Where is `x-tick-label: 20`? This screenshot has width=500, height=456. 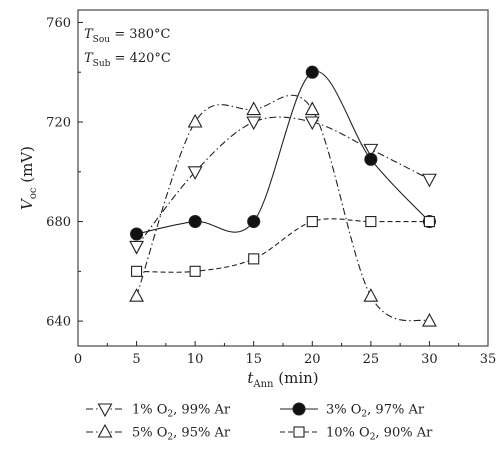
x-tick-label: 20 is located at coordinates (312, 359).